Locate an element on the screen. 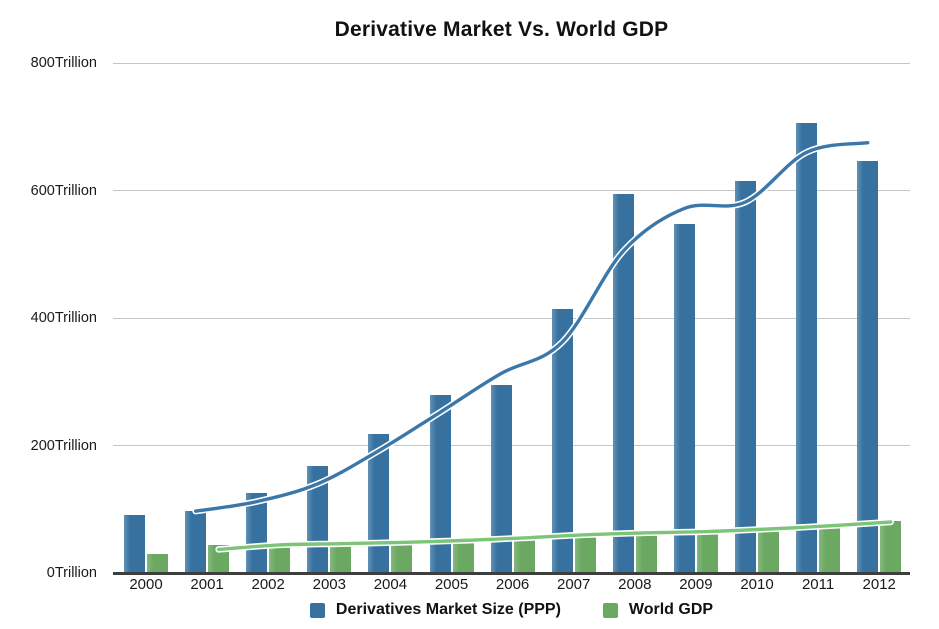  world-gdp-trend-line is located at coordinates (554, 536).